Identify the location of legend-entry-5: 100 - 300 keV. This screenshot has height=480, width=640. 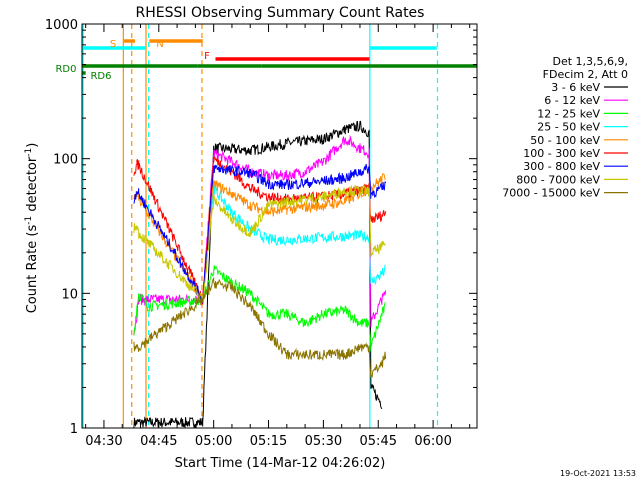
(561, 153).